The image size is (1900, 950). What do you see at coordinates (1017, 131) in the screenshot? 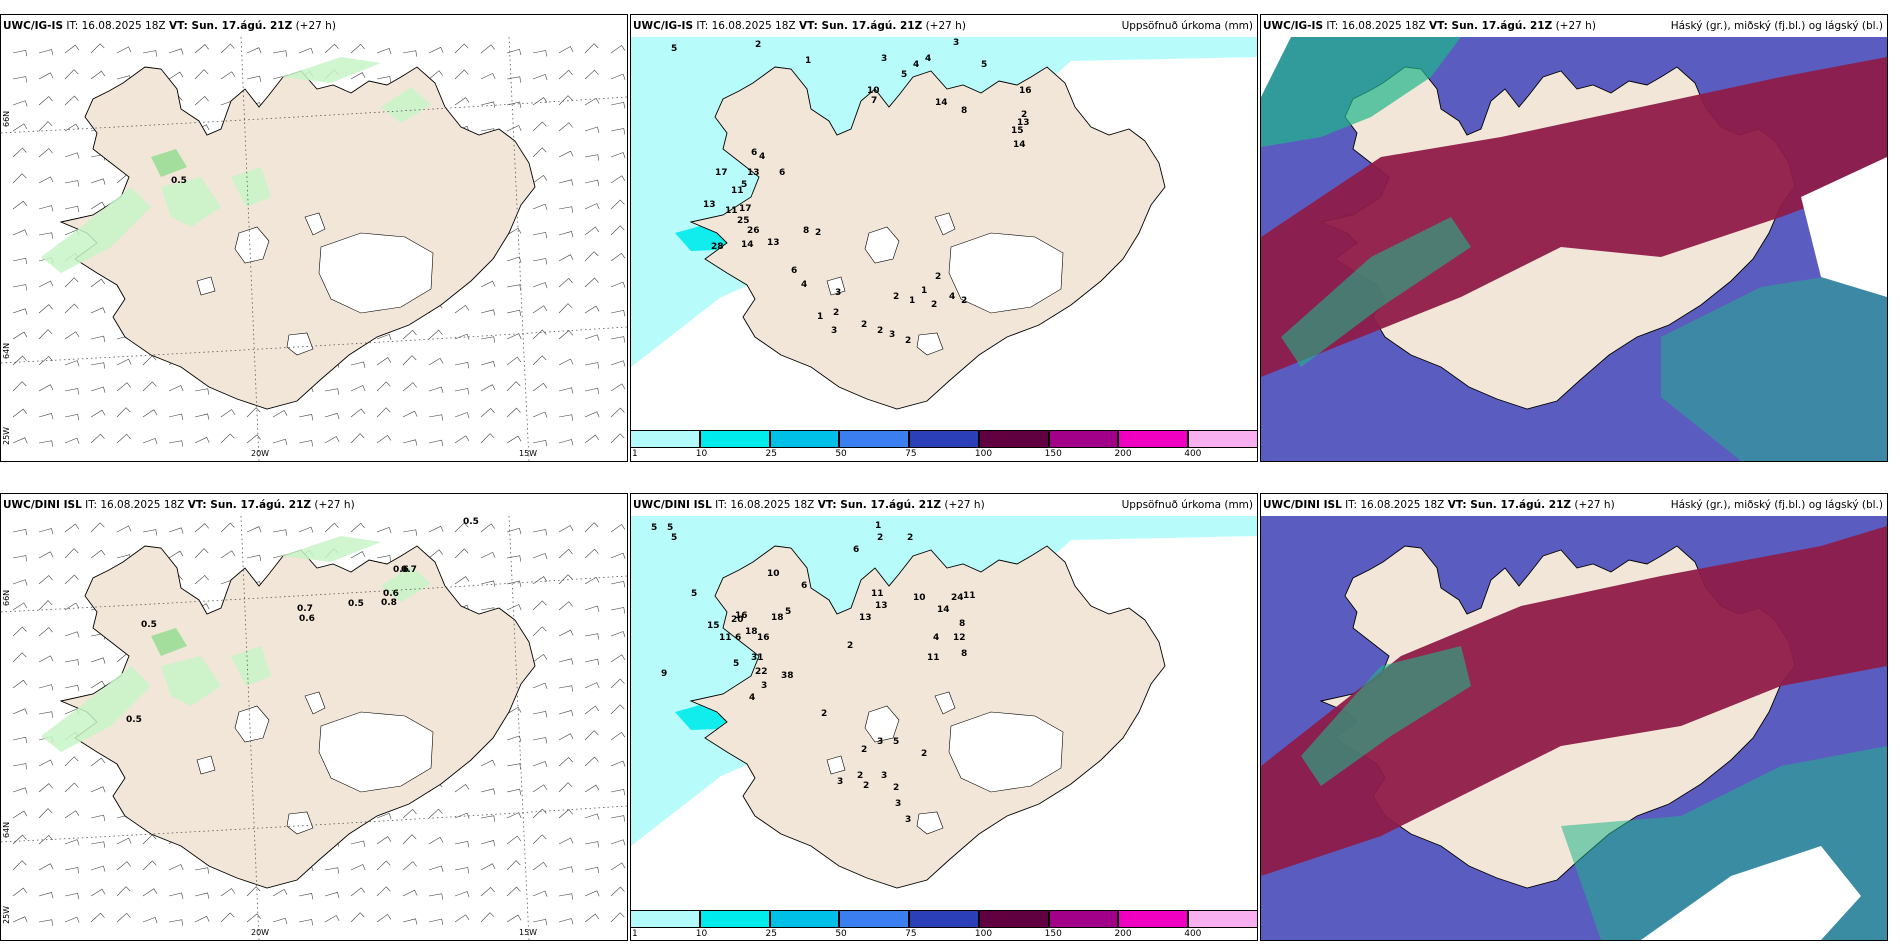
I see `precip-value-label: 15` at bounding box center [1017, 131].